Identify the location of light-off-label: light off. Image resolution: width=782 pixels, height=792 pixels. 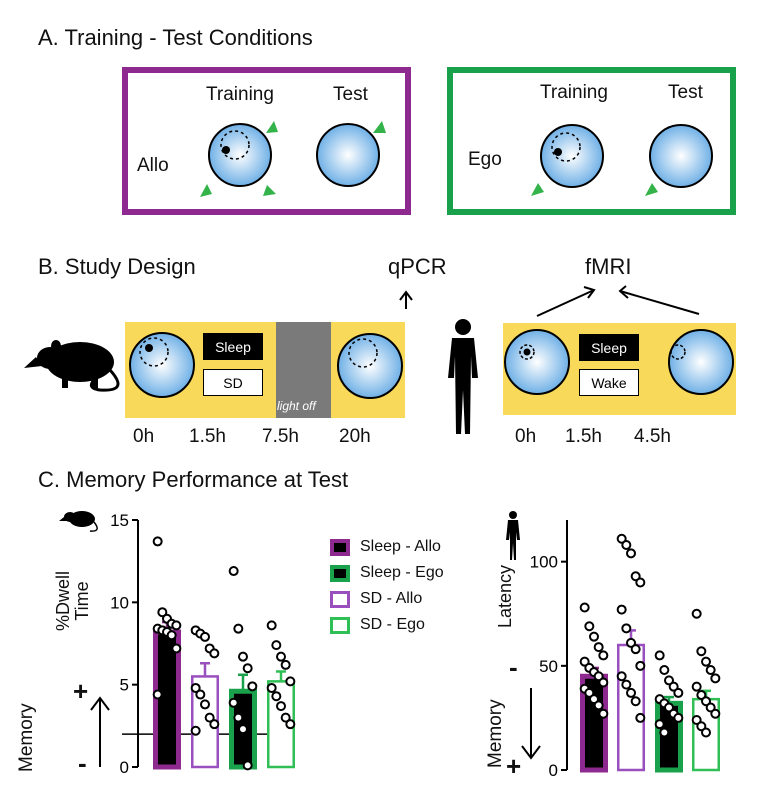
(296, 406).